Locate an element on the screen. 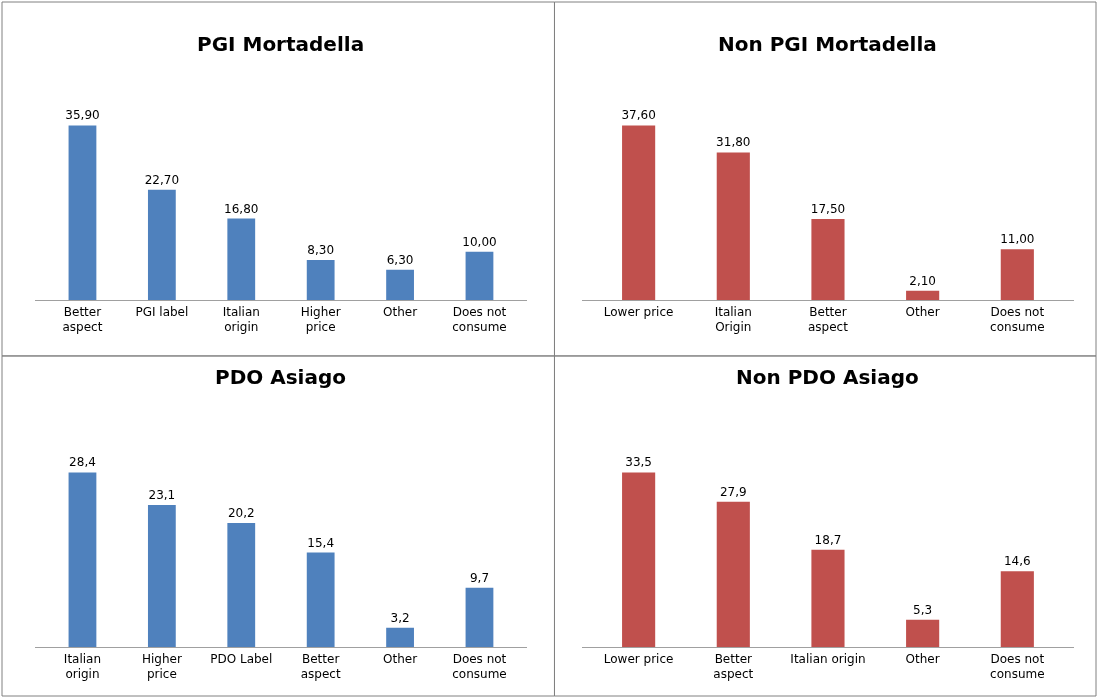 This screenshot has height=698, width=1098. x-tick-label: PDO Label is located at coordinates (241, 658).